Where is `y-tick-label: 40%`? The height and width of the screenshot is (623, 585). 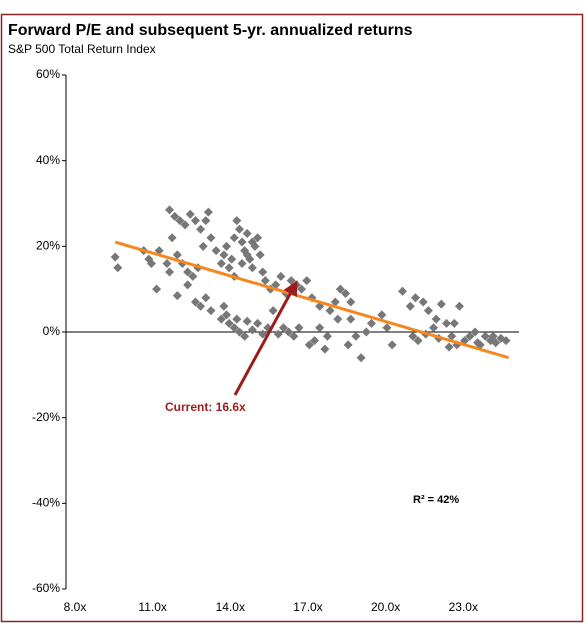
y-tick-label: 40% is located at coordinates (48, 160).